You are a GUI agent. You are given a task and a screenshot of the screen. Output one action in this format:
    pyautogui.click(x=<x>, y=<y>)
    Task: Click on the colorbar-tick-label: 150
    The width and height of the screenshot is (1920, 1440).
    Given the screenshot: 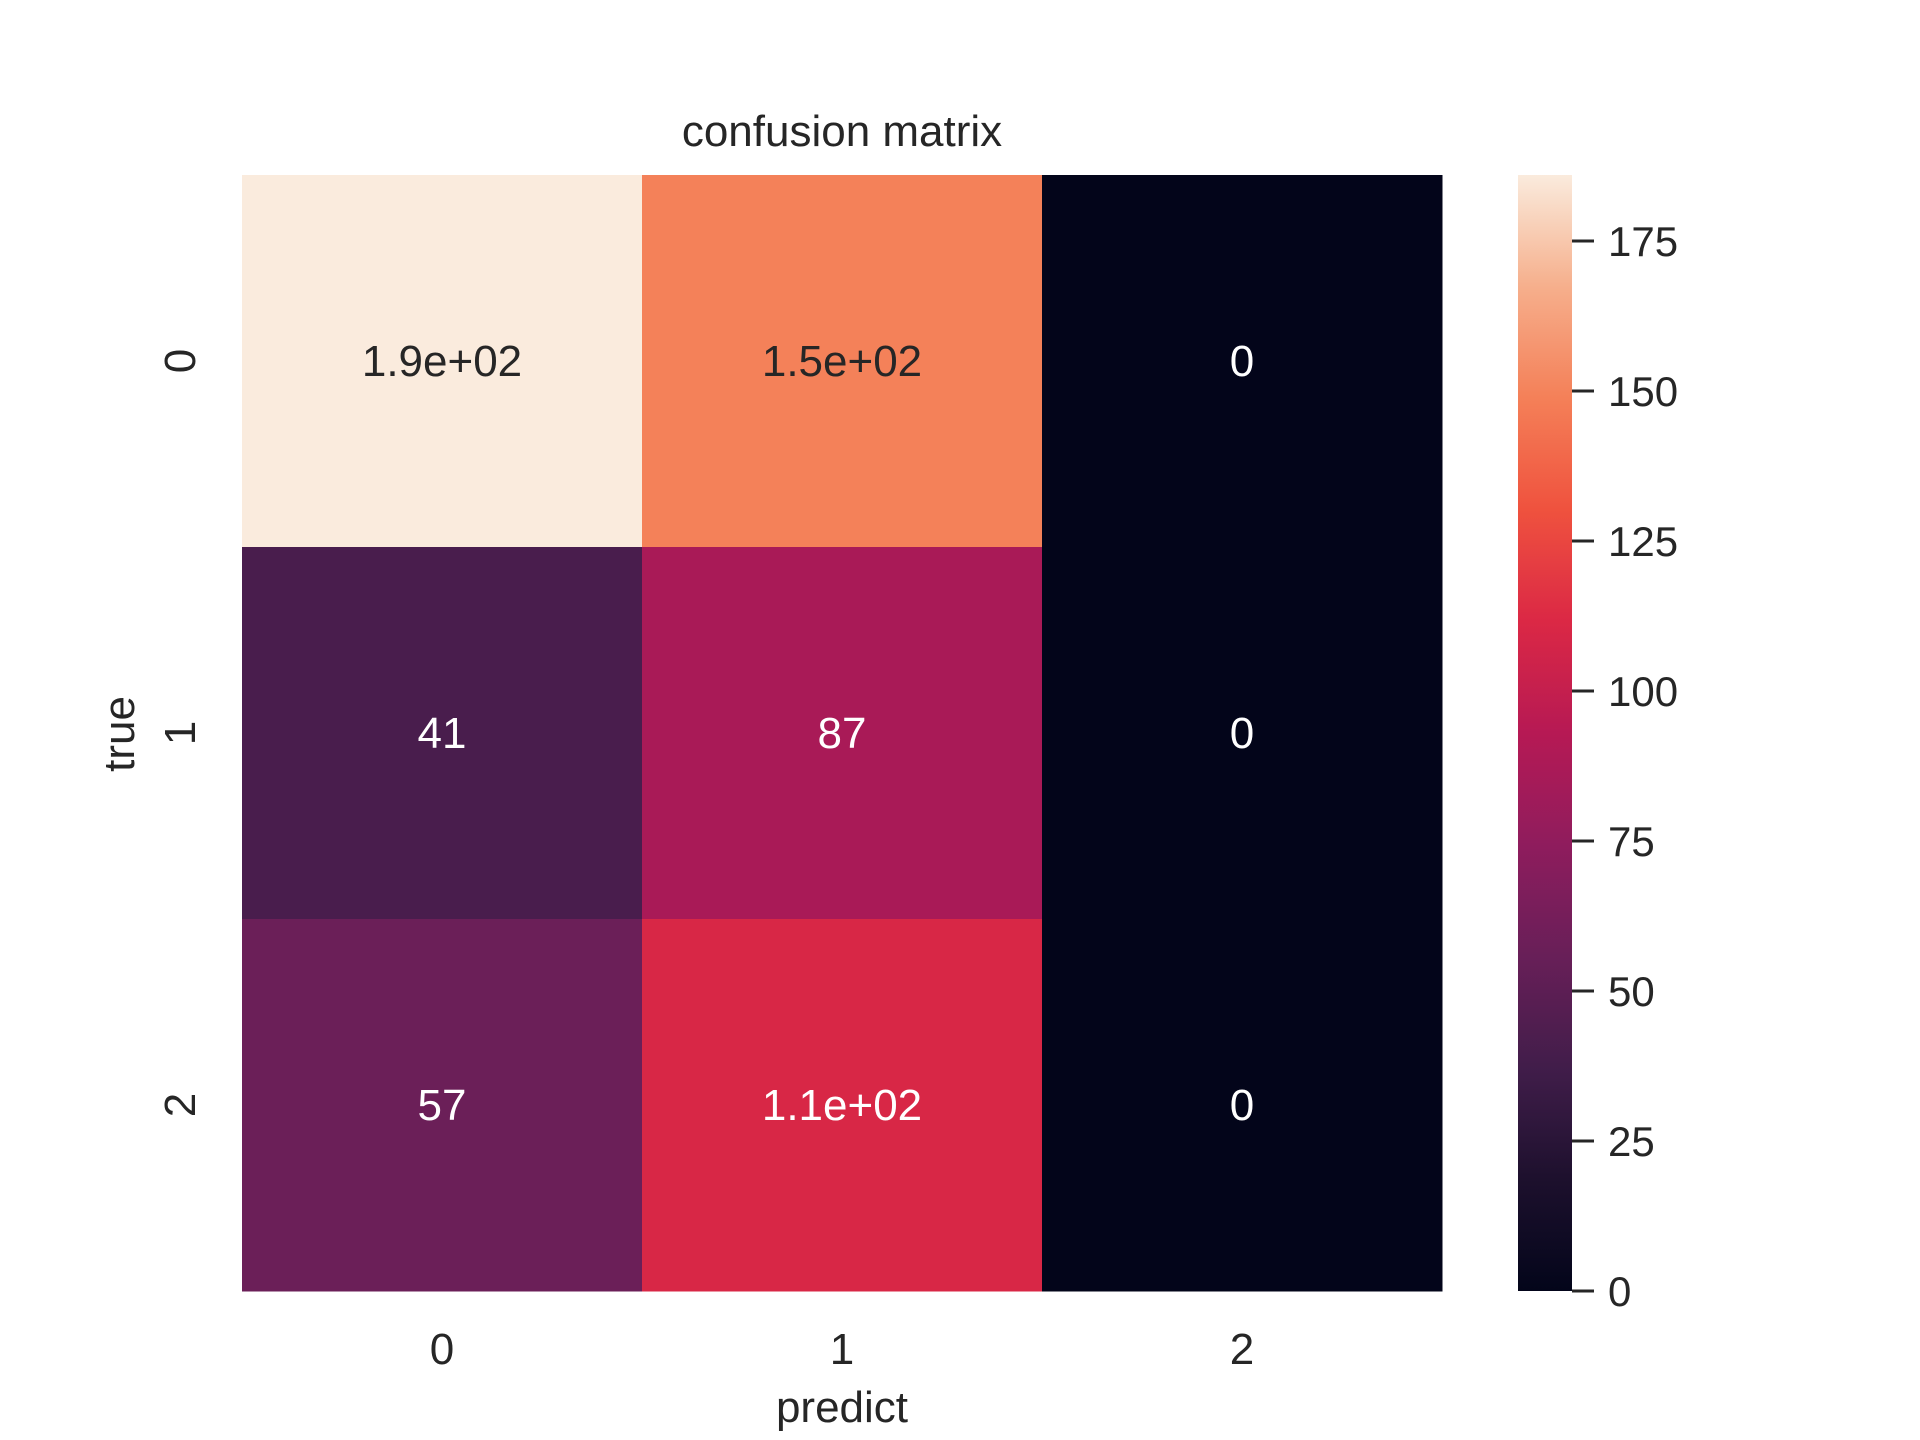 What is the action you would take?
    pyautogui.click(x=1643, y=391)
    